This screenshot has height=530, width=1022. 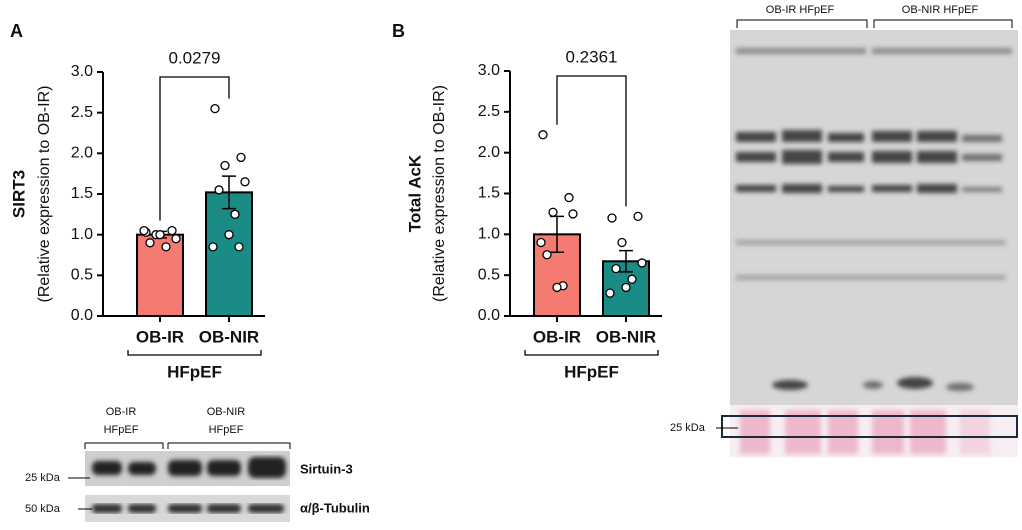 What do you see at coordinates (326, 468) in the screenshot?
I see `protein-label: Sirtuin-3` at bounding box center [326, 468].